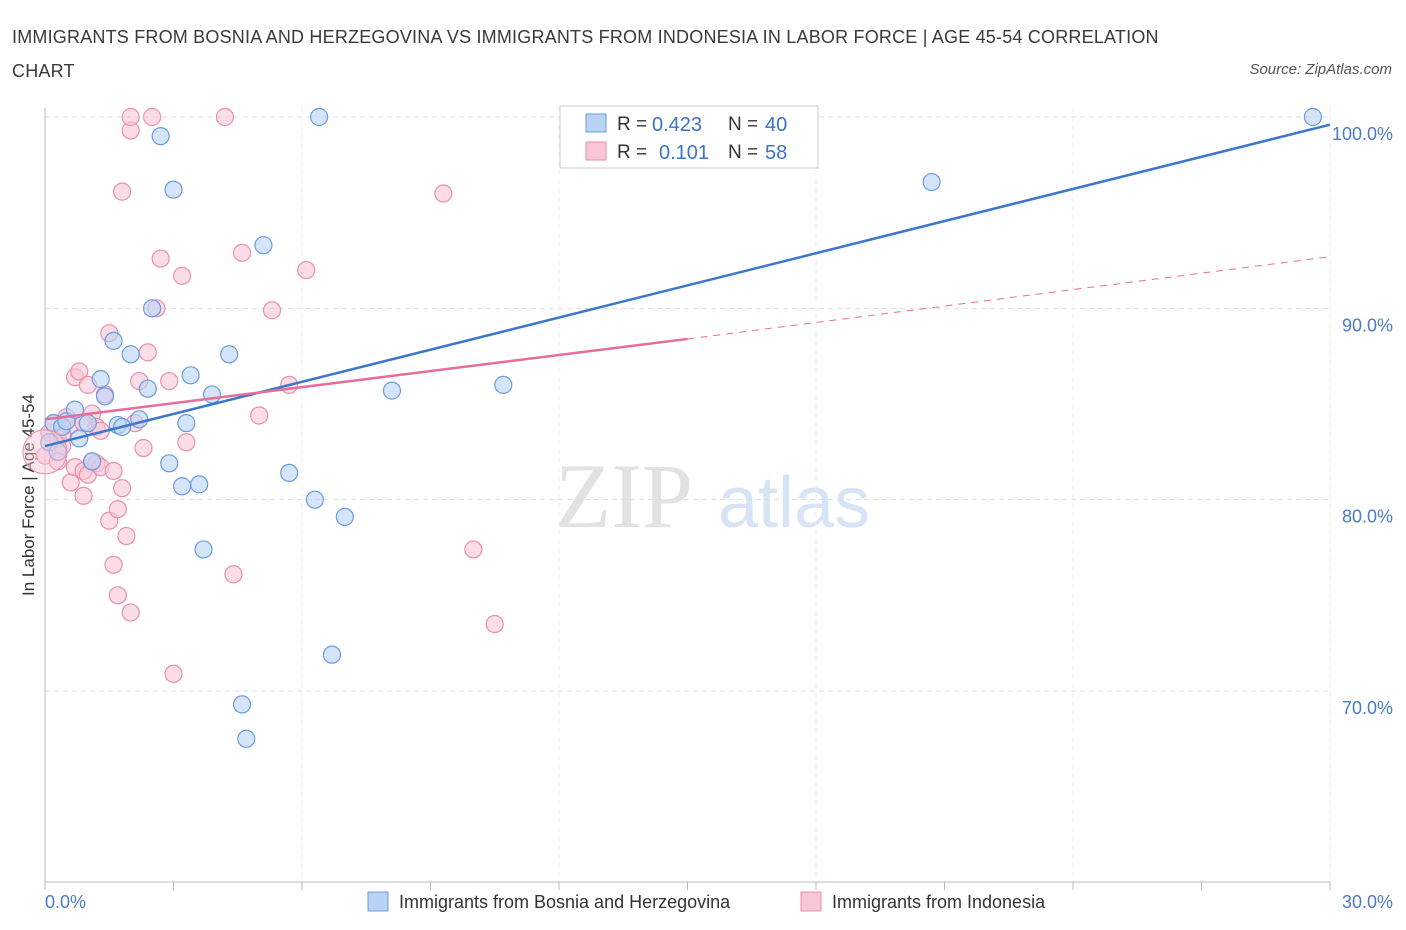 The image size is (1406, 930). Describe the element at coordinates (366, 379) in the screenshot. I see `trendline-indonesia-solid` at that location.